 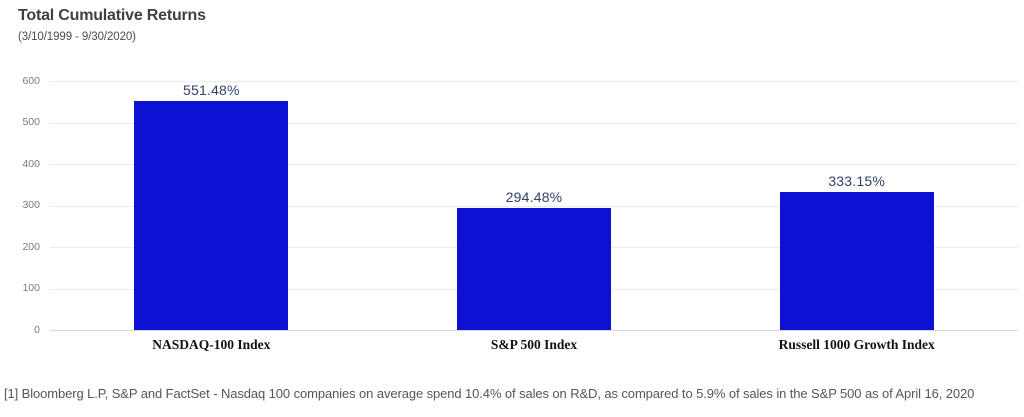 What do you see at coordinates (31, 205) in the screenshot?
I see `y-axis-tick-label: 300` at bounding box center [31, 205].